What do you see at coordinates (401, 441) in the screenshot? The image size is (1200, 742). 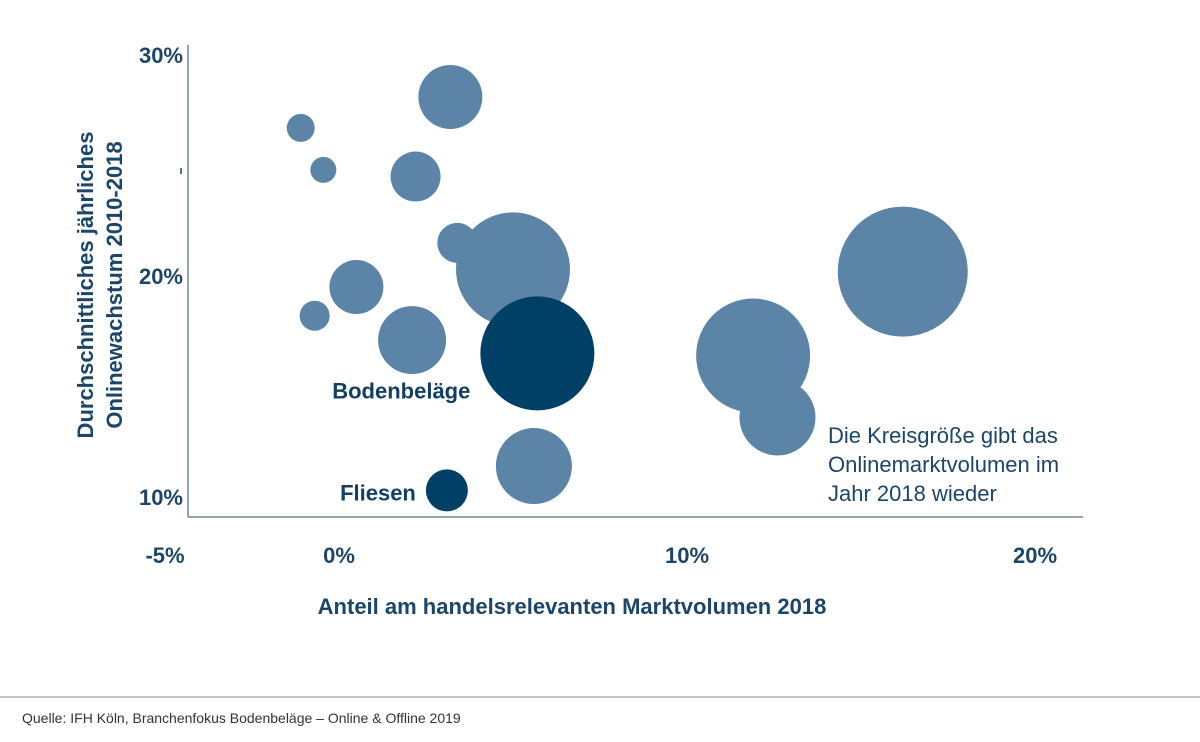 I see `point-labels: Bodenbeläge Fliesen` at bounding box center [401, 441].